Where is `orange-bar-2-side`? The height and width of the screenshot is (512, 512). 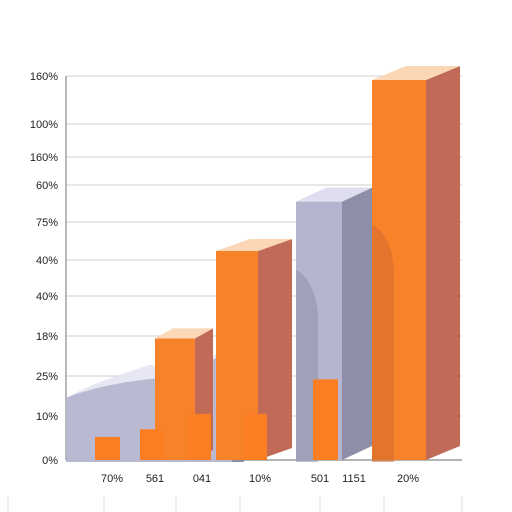 orange-bar-2-side is located at coordinates (275, 349).